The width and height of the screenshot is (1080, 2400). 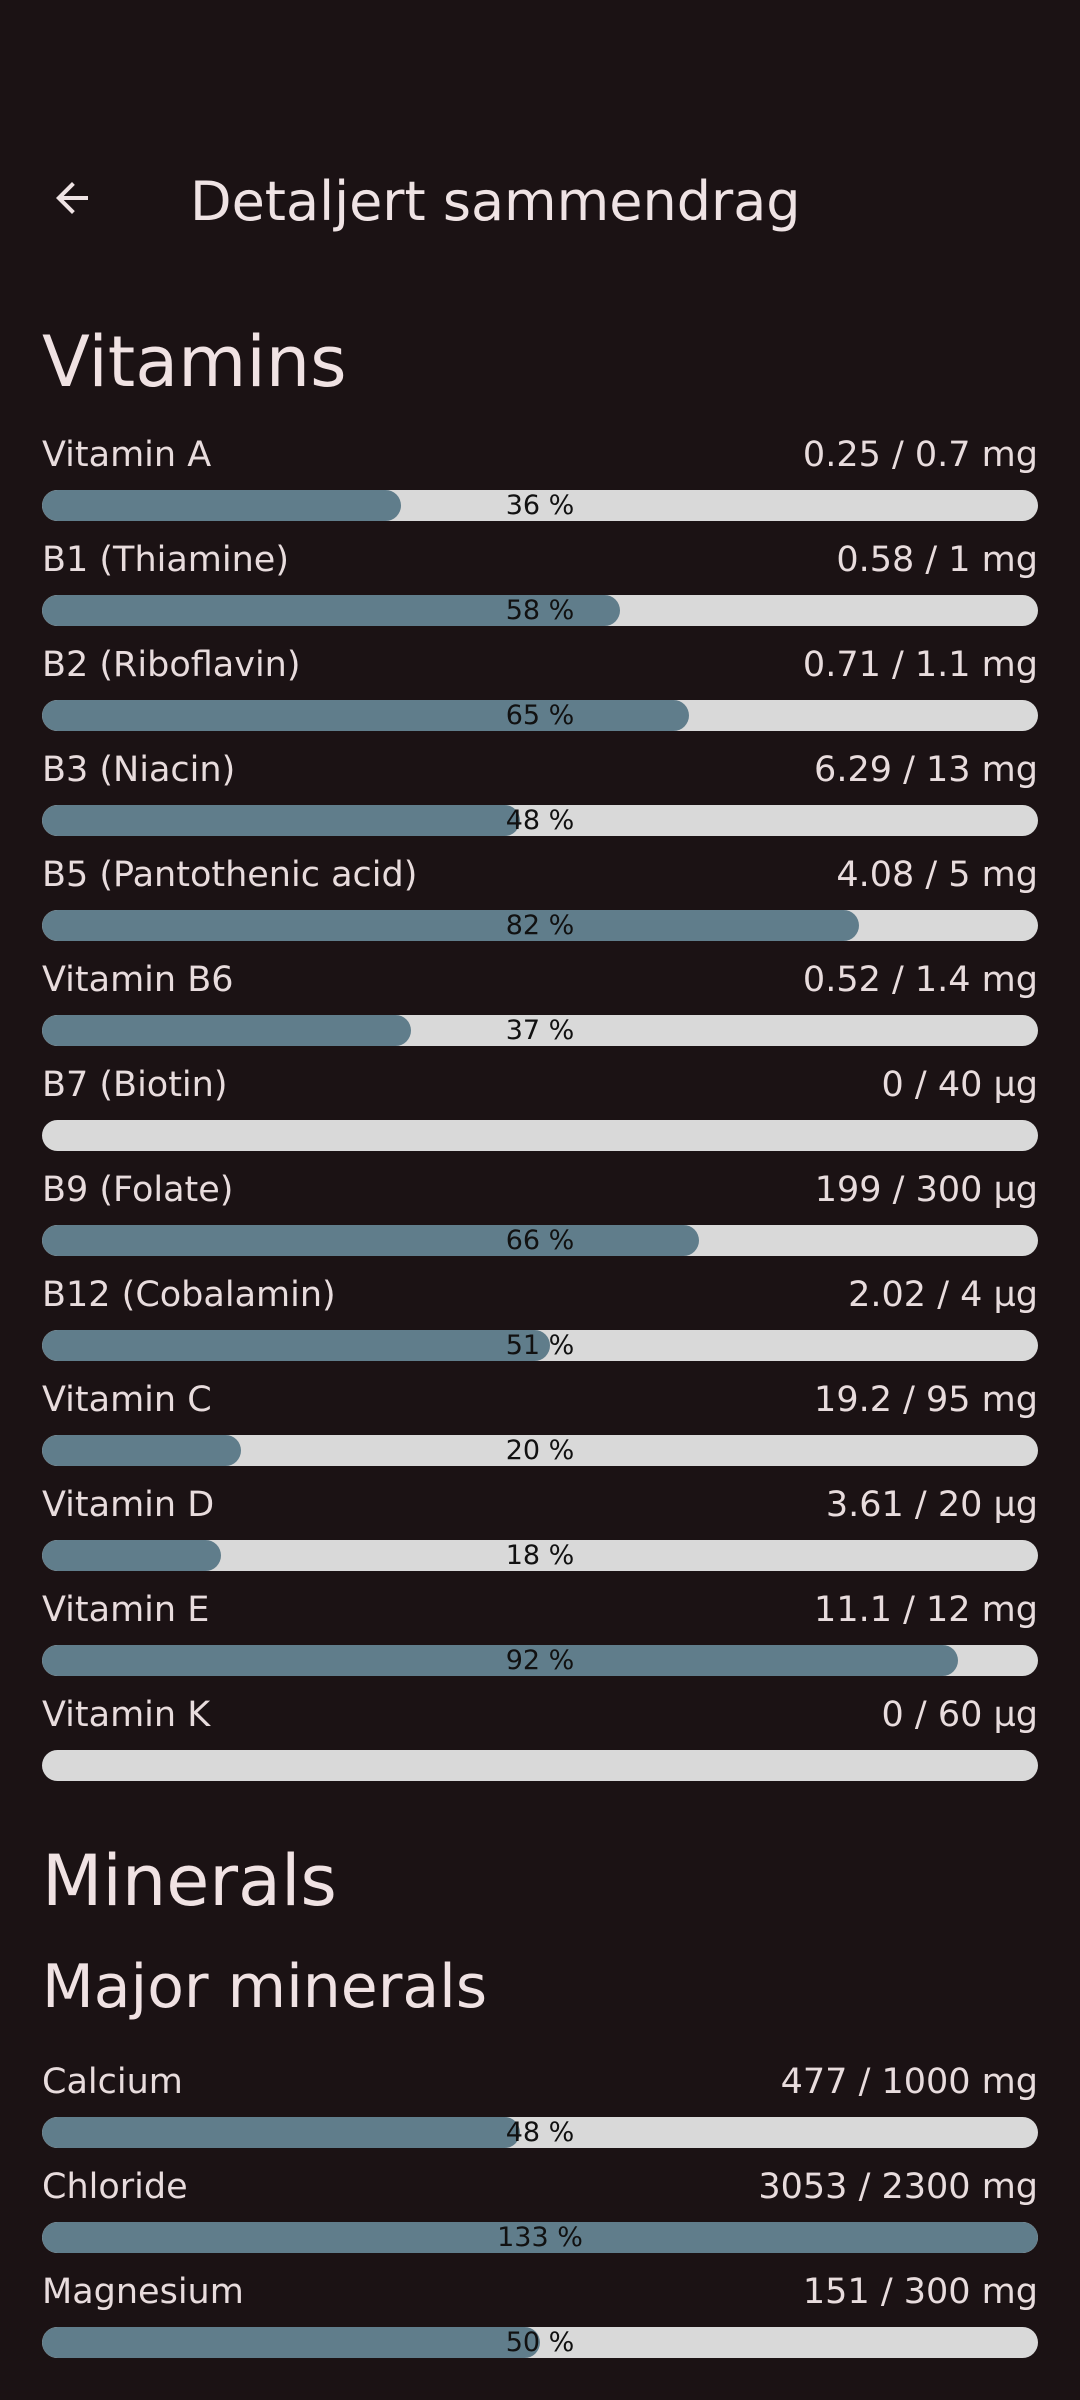 I want to click on nutrient-row: Magnesium 151 / 300 mg 50 %, so click(x=540, y=2317).